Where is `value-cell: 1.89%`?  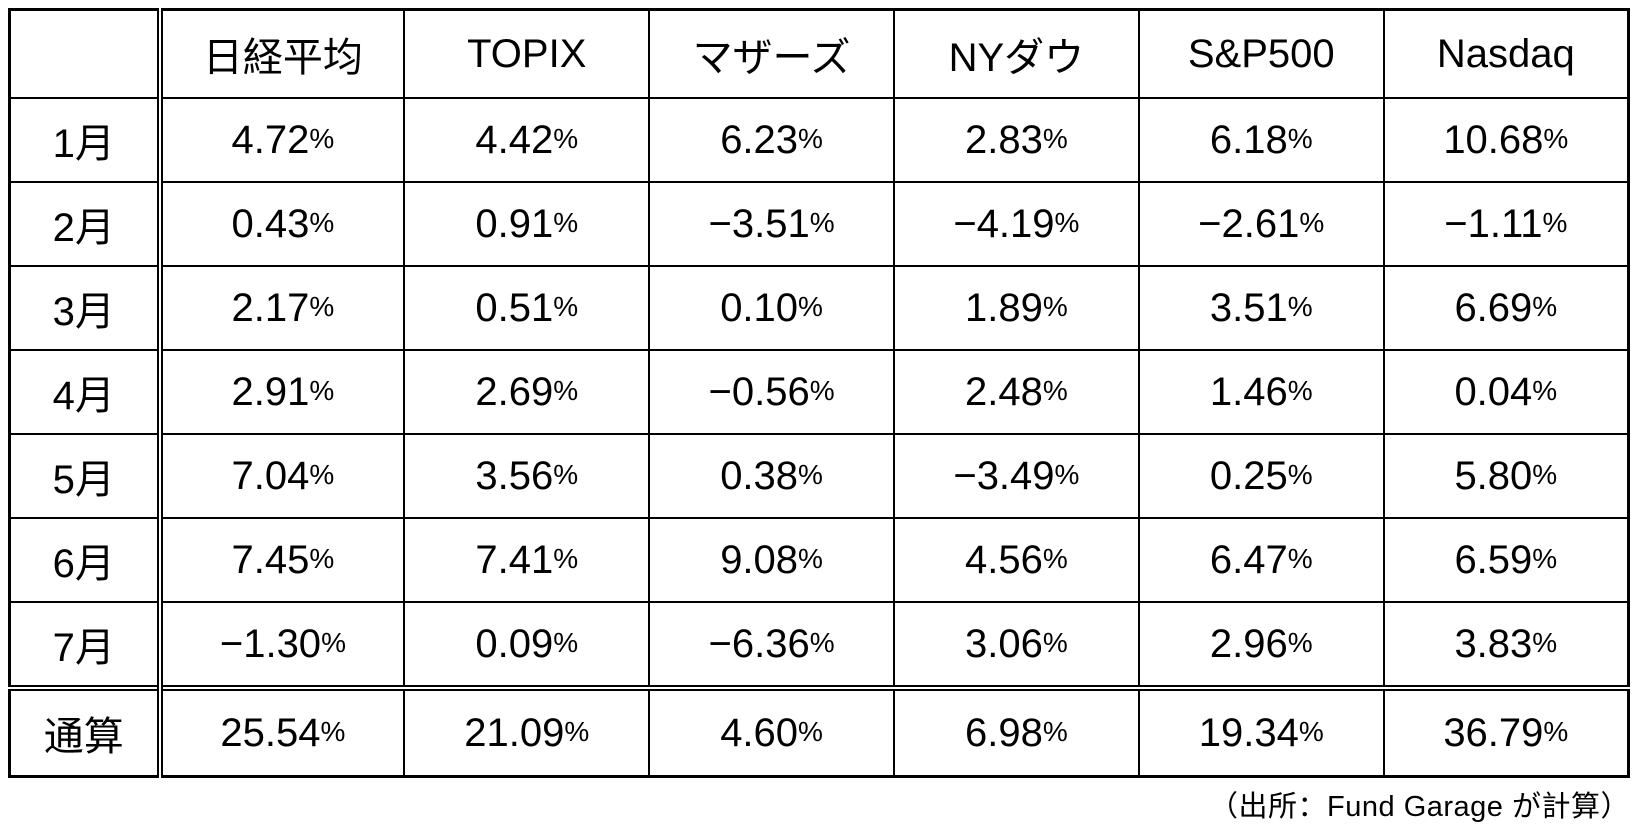 value-cell: 1.89% is located at coordinates (1016, 308).